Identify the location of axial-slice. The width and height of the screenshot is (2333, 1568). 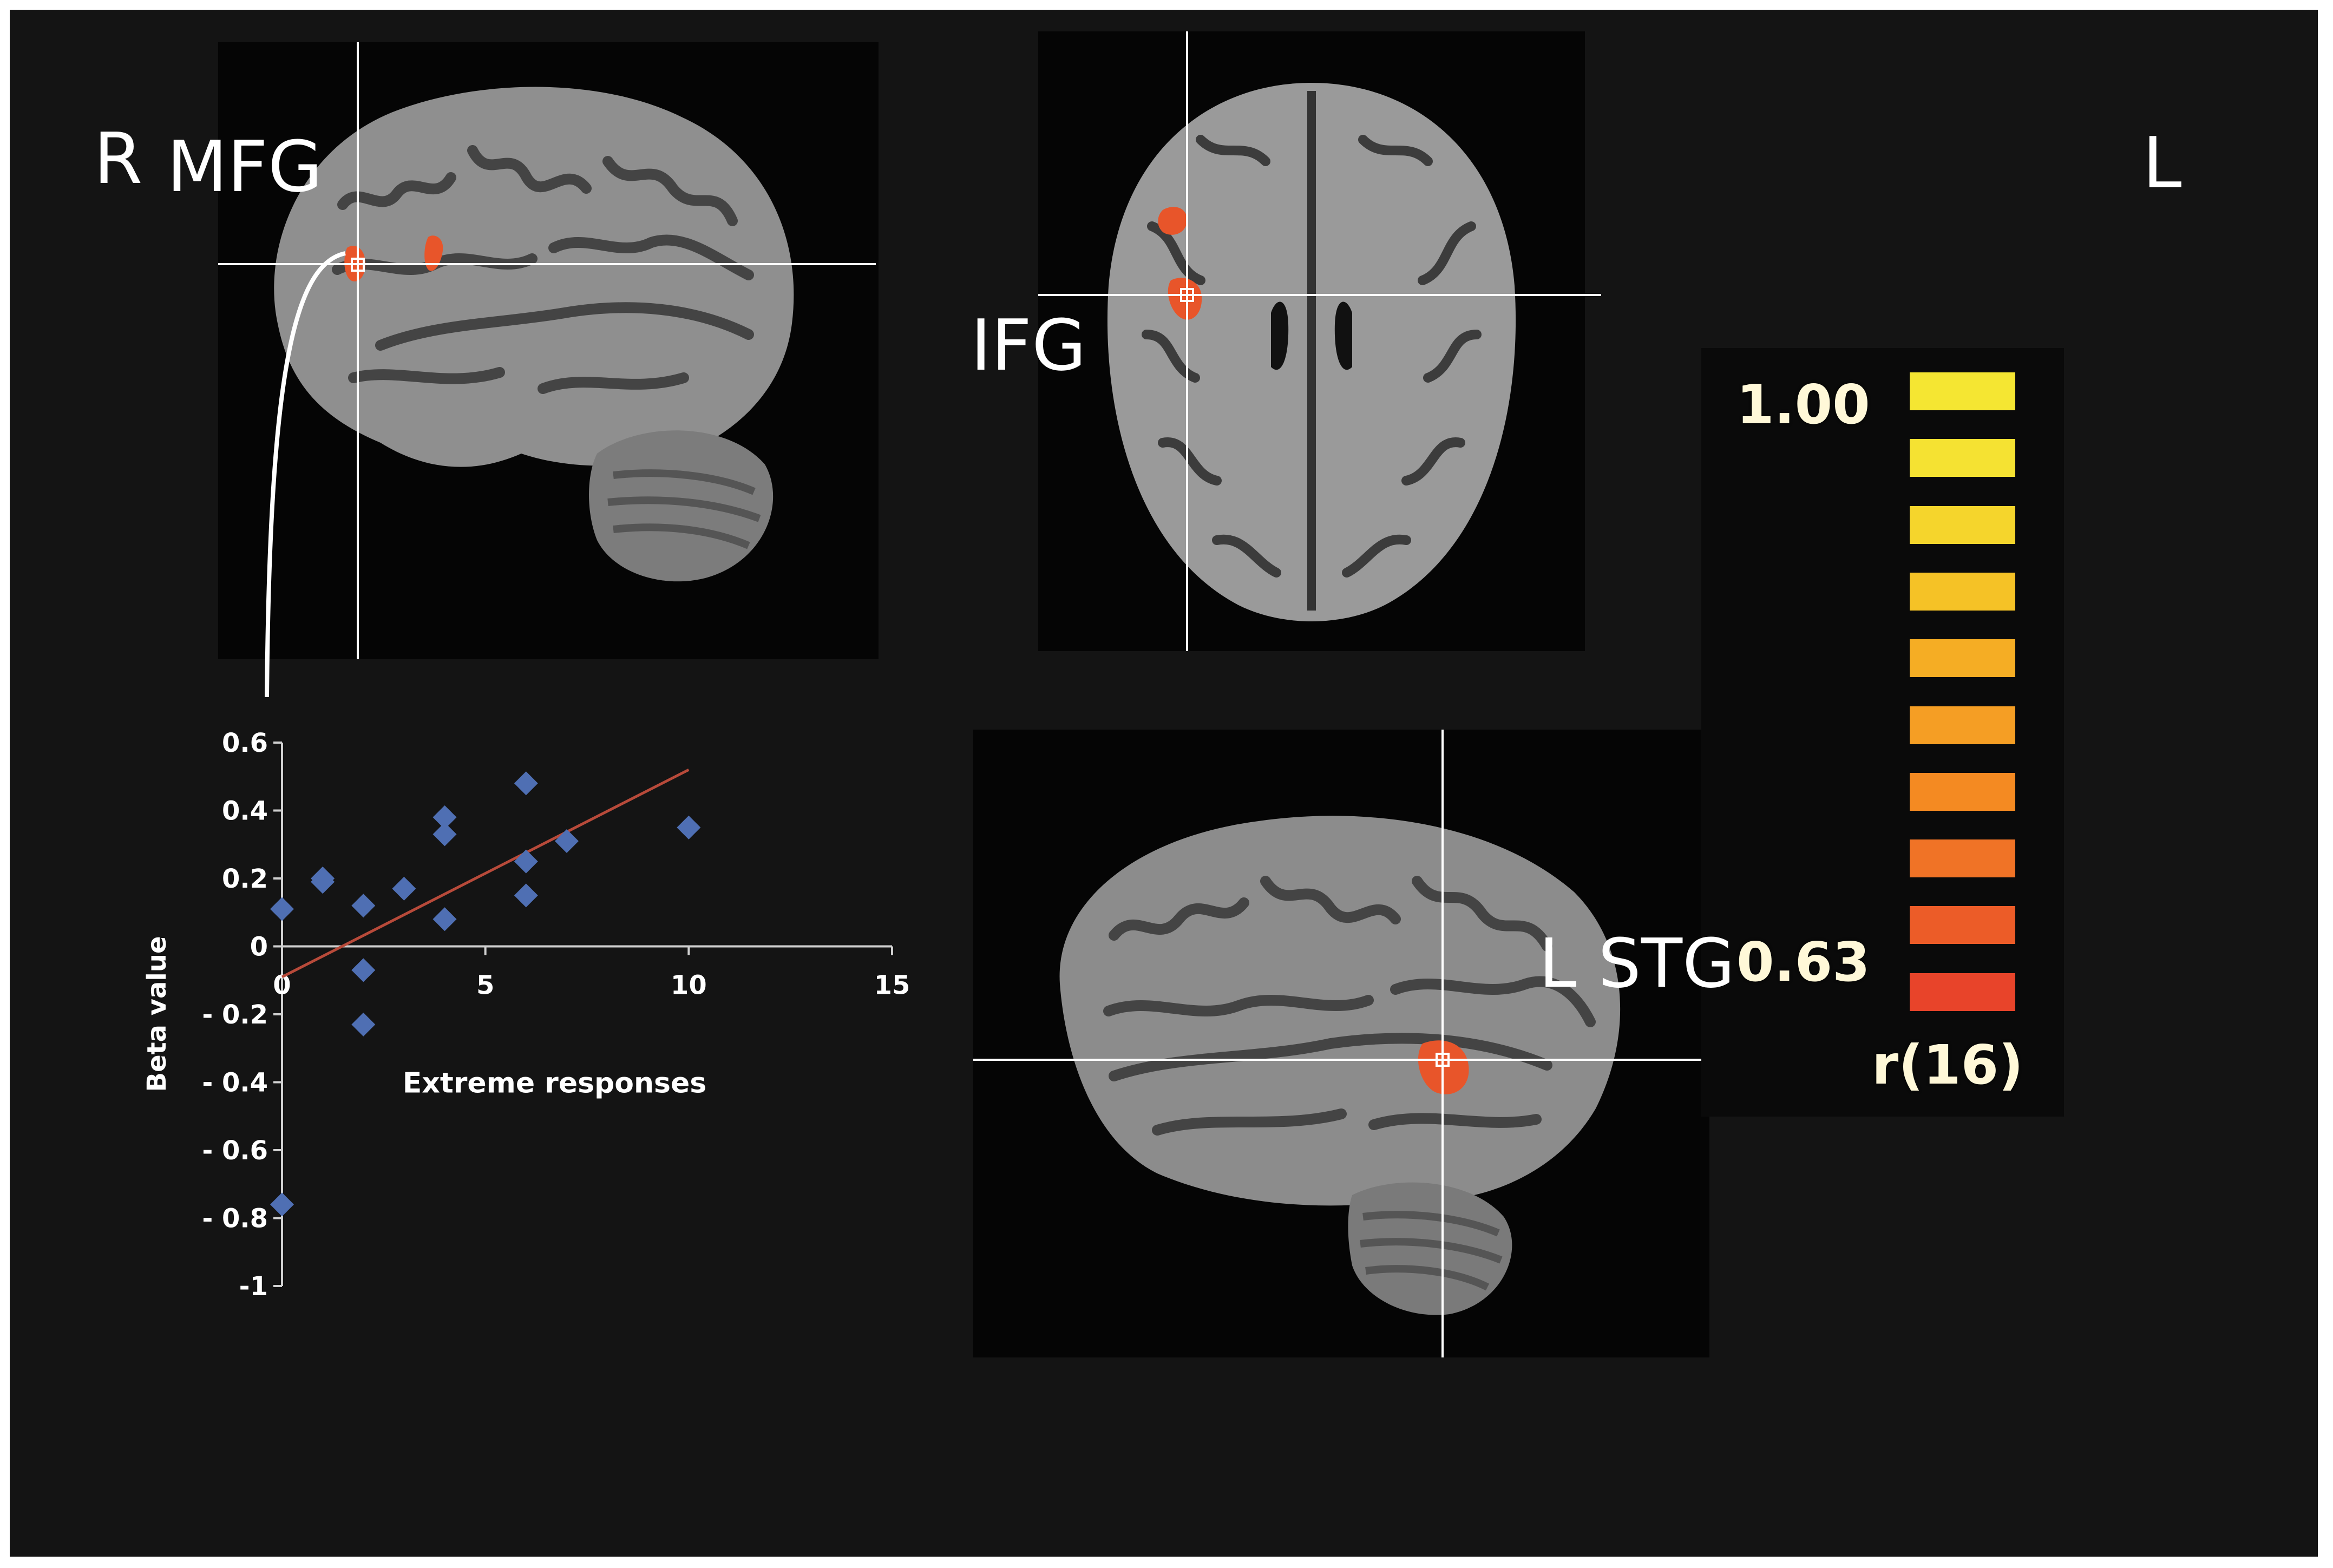
(1319, 341).